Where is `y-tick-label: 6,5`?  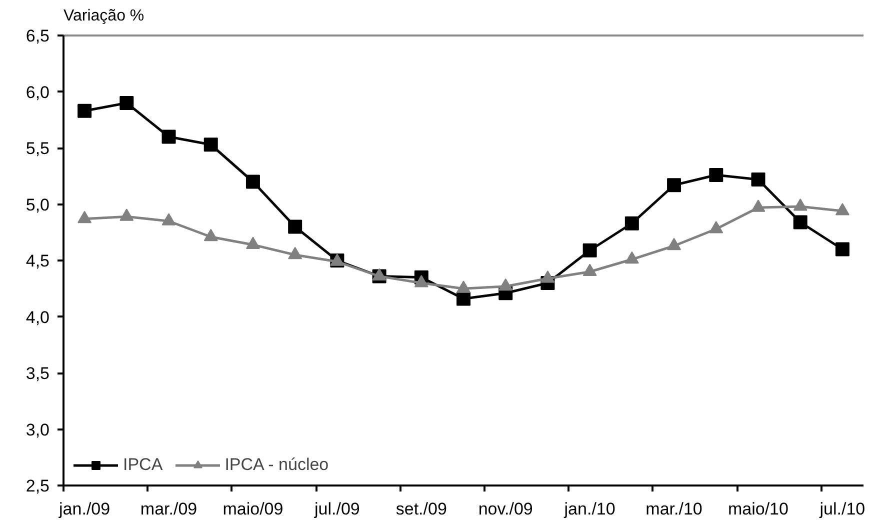 y-tick-label: 6,5 is located at coordinates (38, 36).